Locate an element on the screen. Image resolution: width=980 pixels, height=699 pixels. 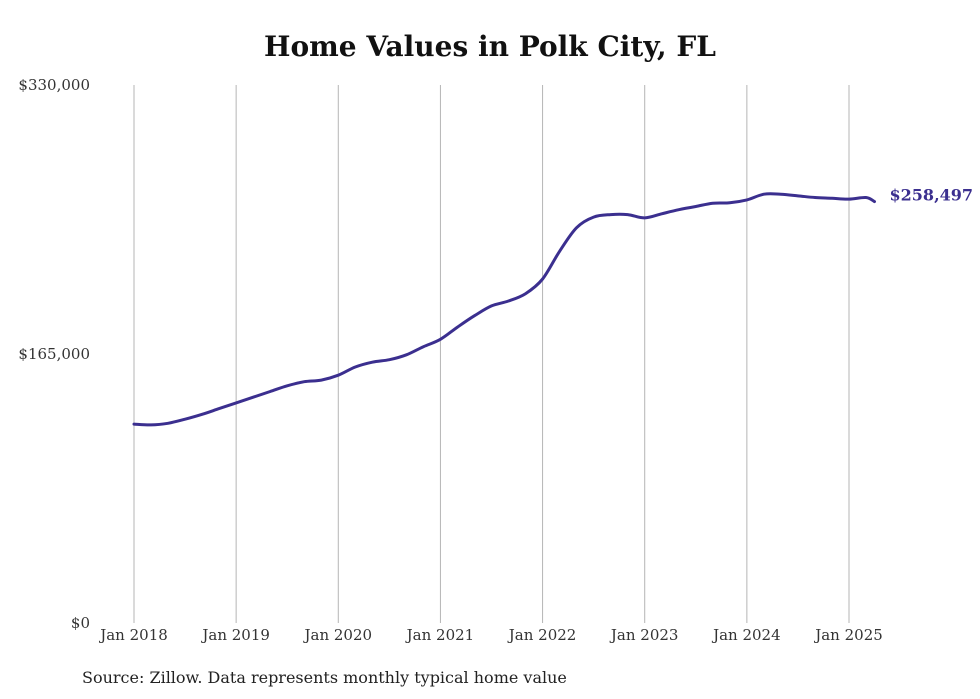
end-value-label: $258,497 is located at coordinates (932, 195).